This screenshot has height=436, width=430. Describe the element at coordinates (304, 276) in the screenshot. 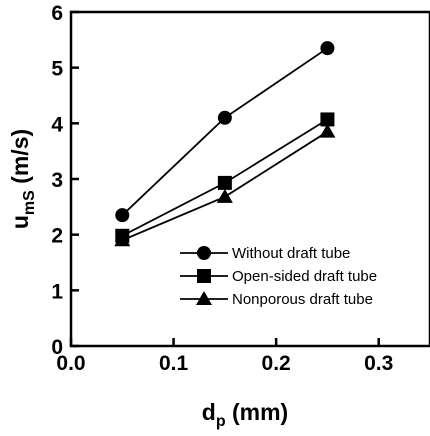

I see `legend-label: Open-sided draft tube` at that location.